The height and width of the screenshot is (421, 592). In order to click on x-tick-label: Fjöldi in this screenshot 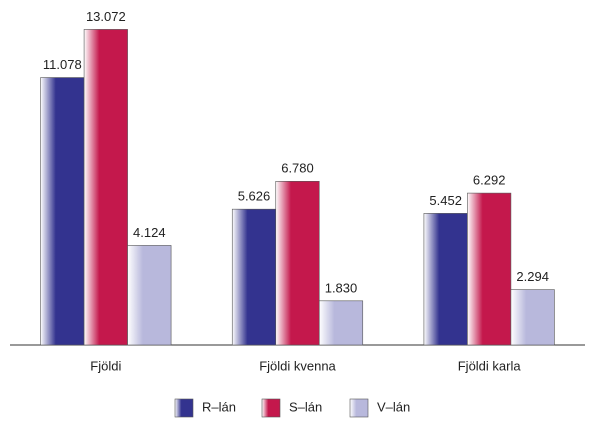, I will do `click(105, 365)`.